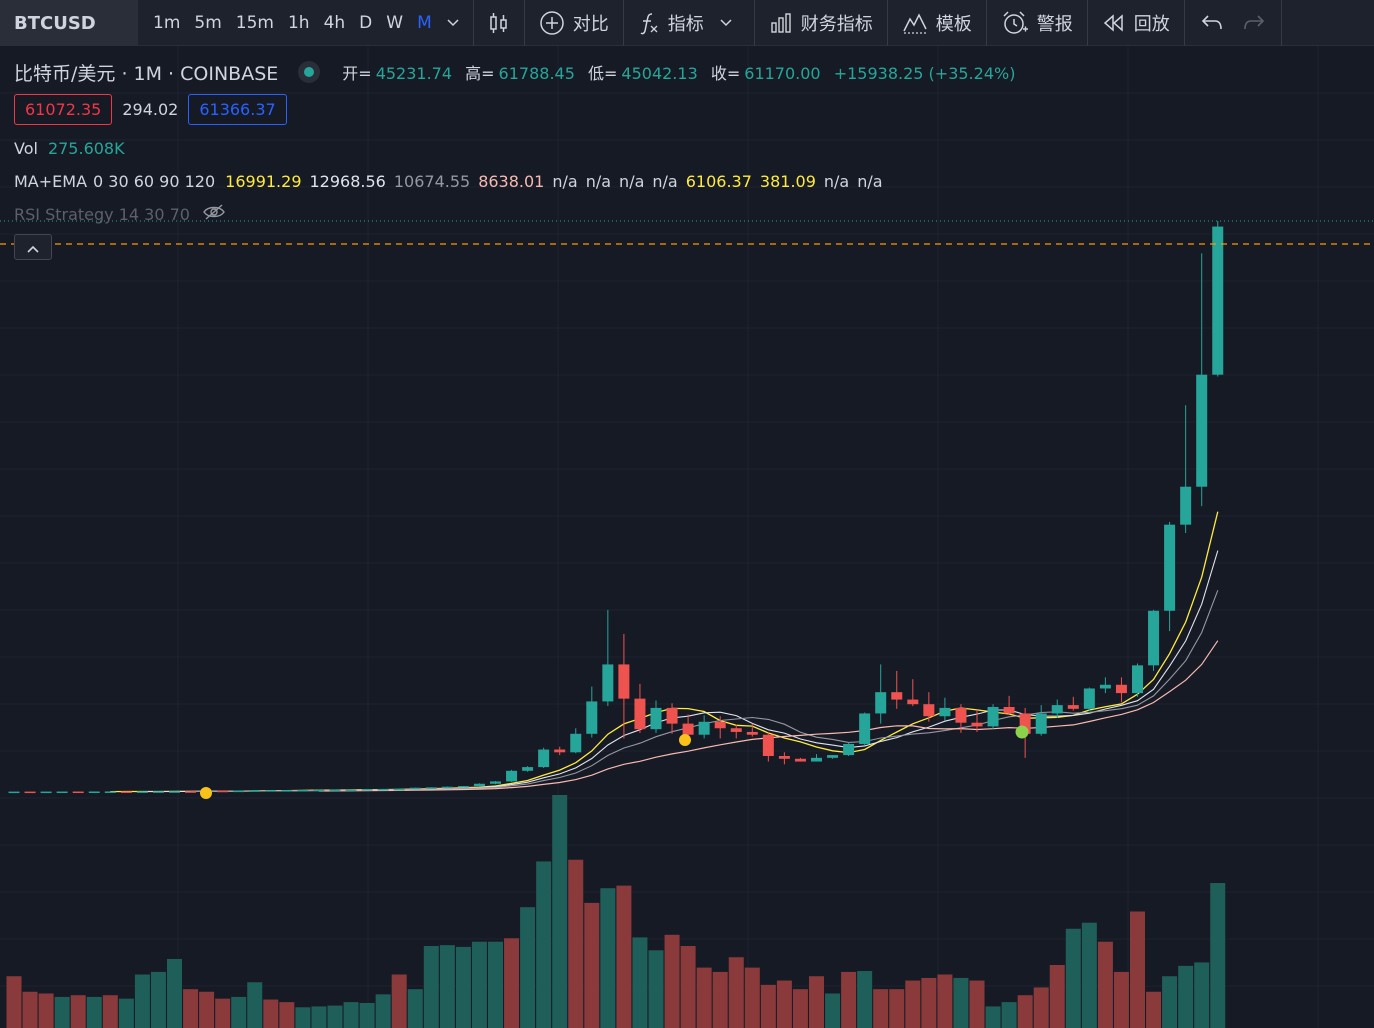  Describe the element at coordinates (63, 109) in the screenshot. I see `sell-price-button: 61072.35` at that location.